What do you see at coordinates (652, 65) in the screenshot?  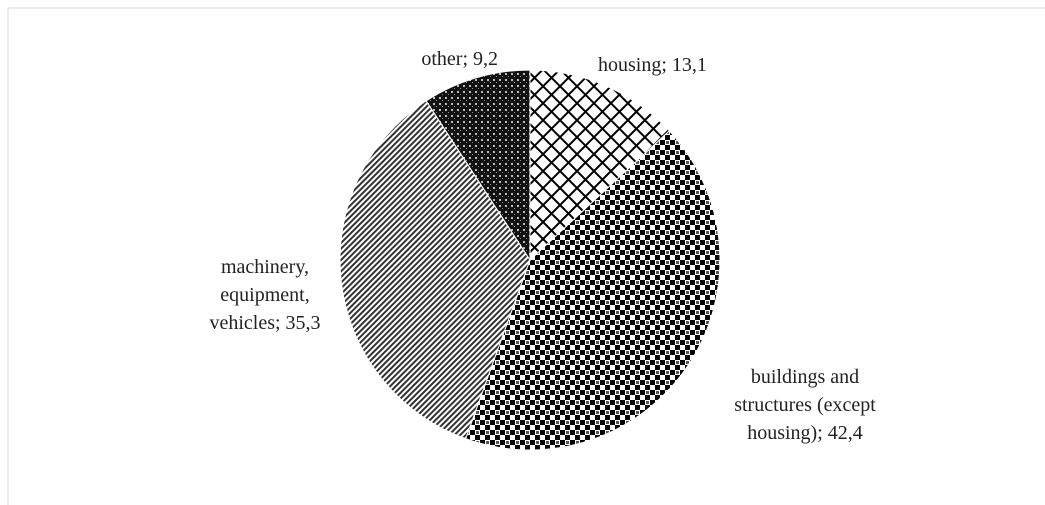 I see `data-label: housing; 13,1` at bounding box center [652, 65].